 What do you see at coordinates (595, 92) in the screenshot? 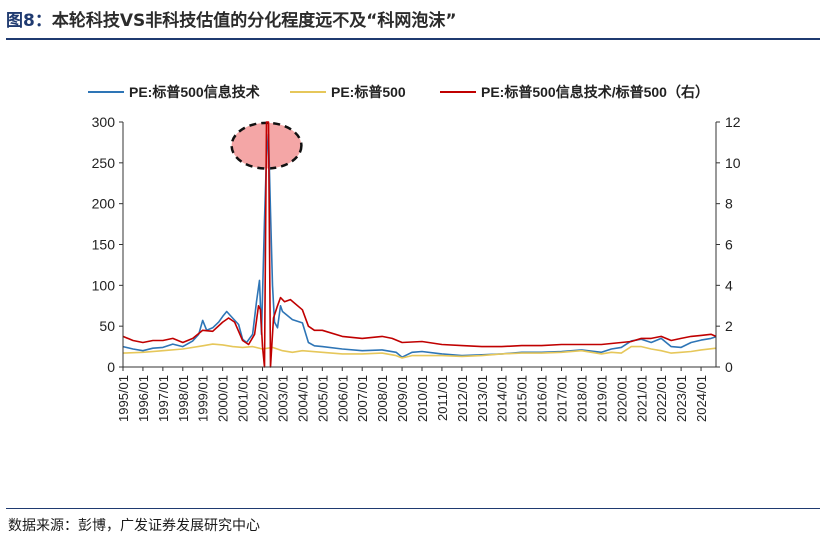
I see `legend-label-3: PE:标普500信息技术/标普500（右）` at bounding box center [595, 92].